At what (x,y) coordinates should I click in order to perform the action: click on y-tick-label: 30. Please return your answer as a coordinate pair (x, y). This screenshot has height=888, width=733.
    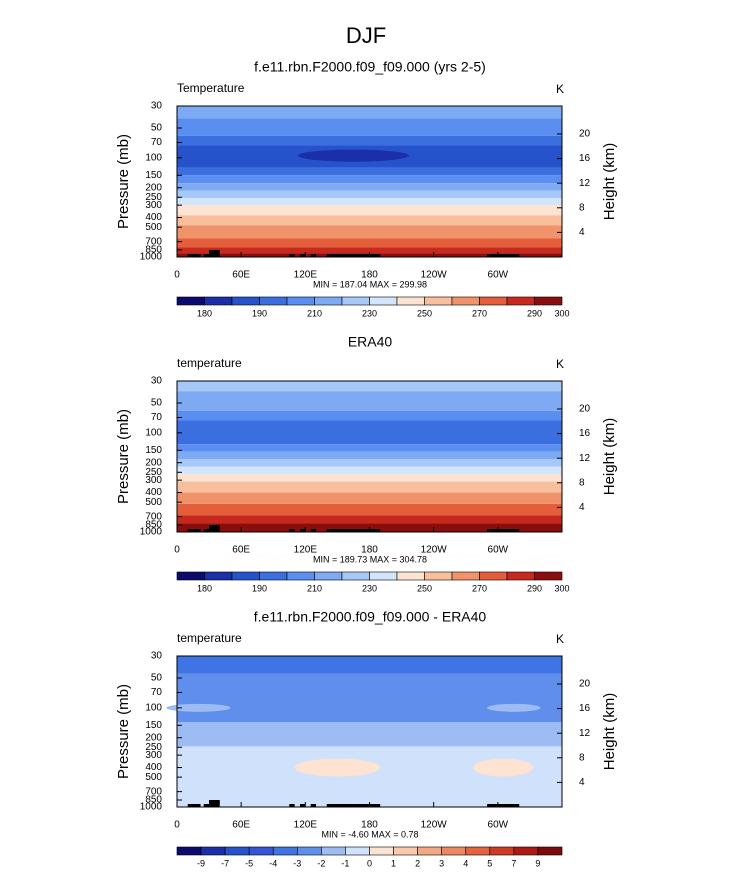
    Looking at the image, I should click on (157, 106).